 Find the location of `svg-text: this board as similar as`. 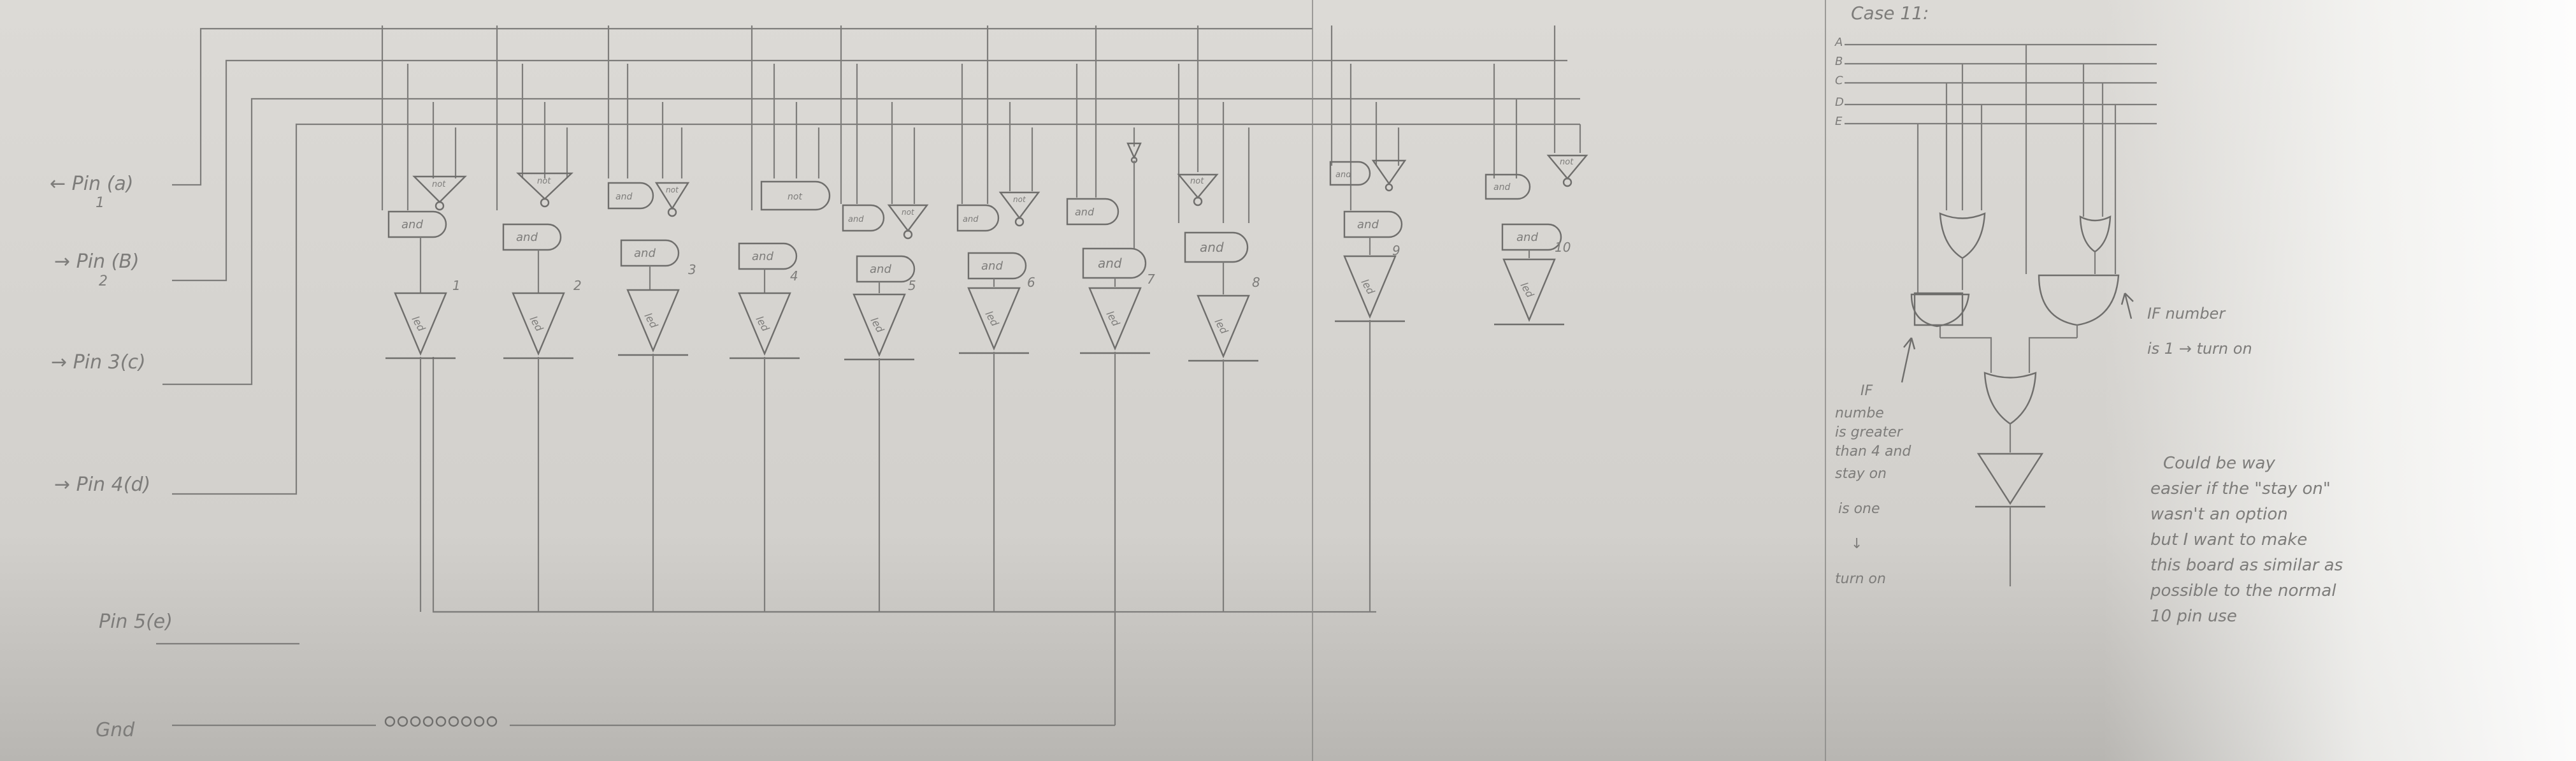

svg-text: this board as similar as is located at coordinates (2246, 565).